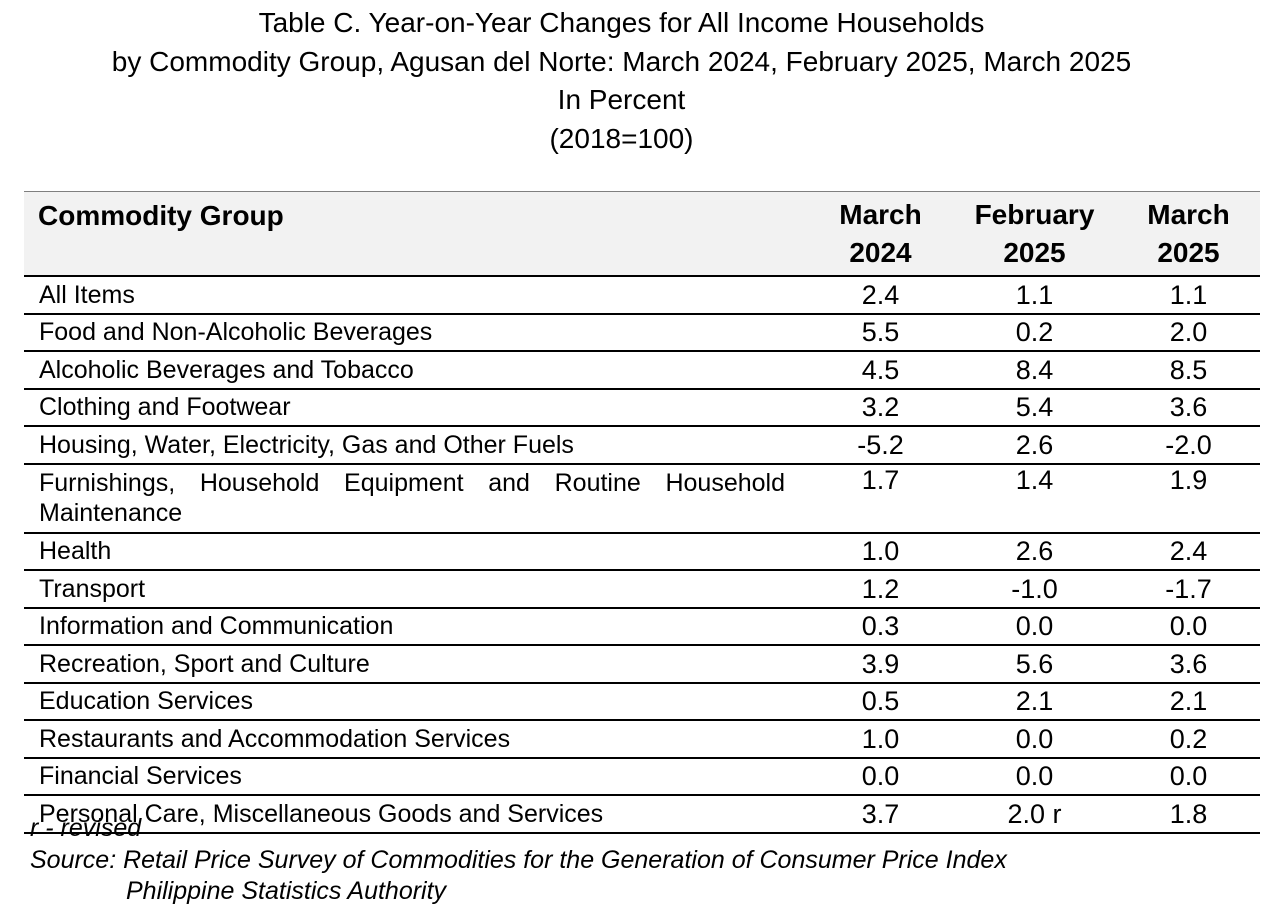  I want to click on header-month: February, so click(1034, 214).